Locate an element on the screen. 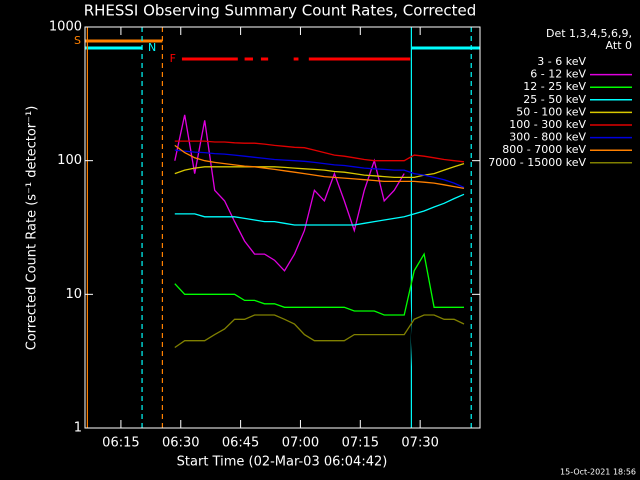 The height and width of the screenshot is (480, 640). x-axis-label: Start Time (02-Mar-03 06:04:42) is located at coordinates (282, 462).